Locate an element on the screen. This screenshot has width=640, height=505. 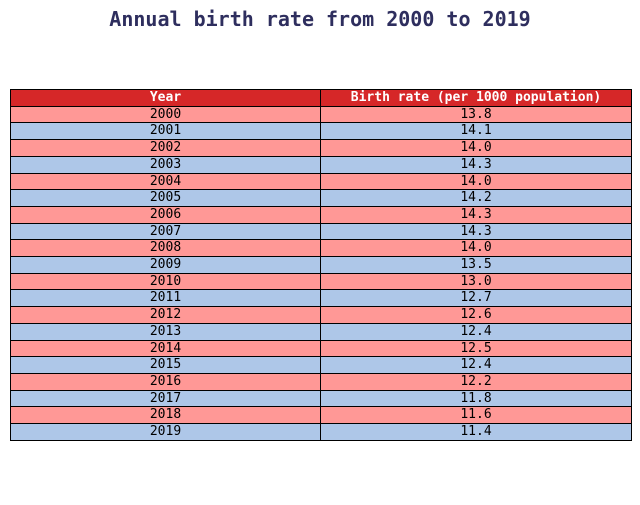
table-row: 2004 14.0 is located at coordinates (321, 181).